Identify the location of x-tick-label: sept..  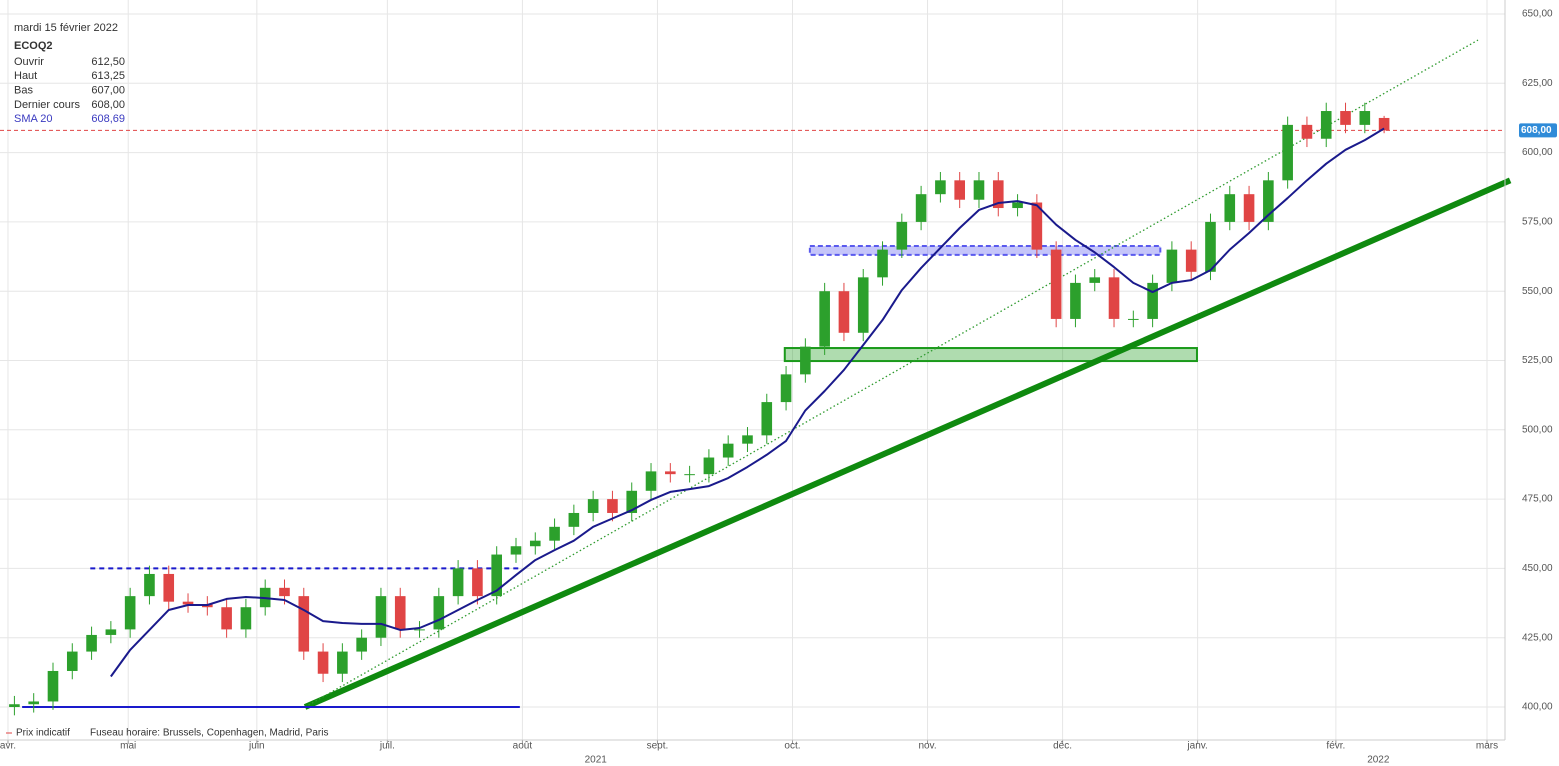
(658, 746).